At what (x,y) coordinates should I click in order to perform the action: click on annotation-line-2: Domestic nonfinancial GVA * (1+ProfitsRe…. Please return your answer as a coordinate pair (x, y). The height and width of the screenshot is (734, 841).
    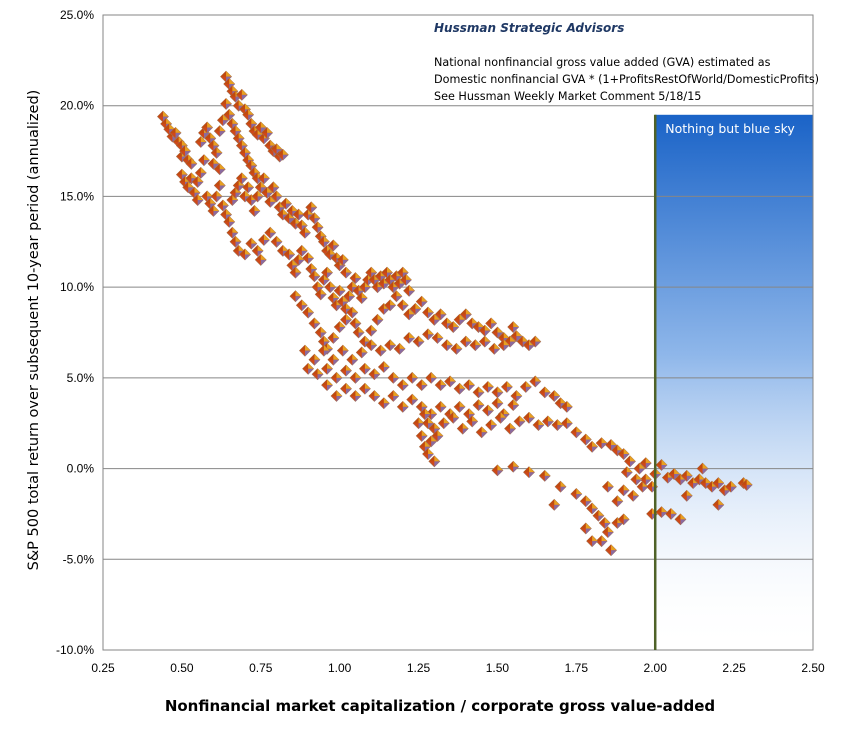
    Looking at the image, I should click on (626, 79).